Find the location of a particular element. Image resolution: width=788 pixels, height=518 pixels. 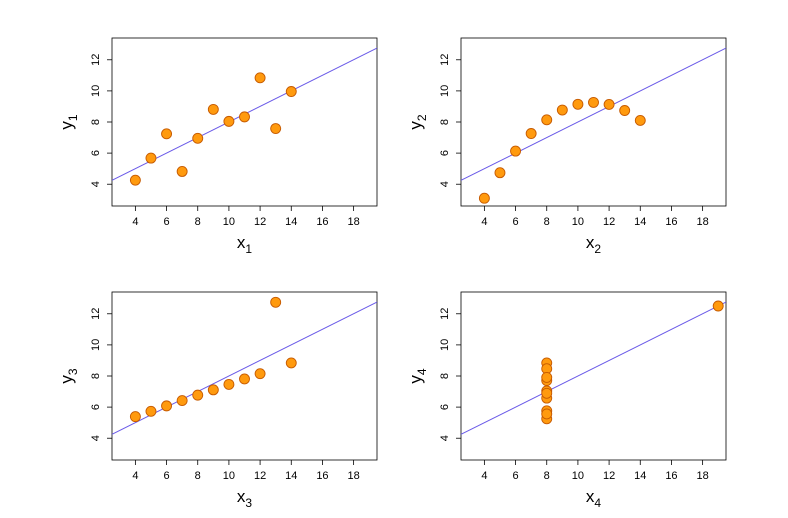

x-axis-title-4: x4 is located at coordinates (594, 498).